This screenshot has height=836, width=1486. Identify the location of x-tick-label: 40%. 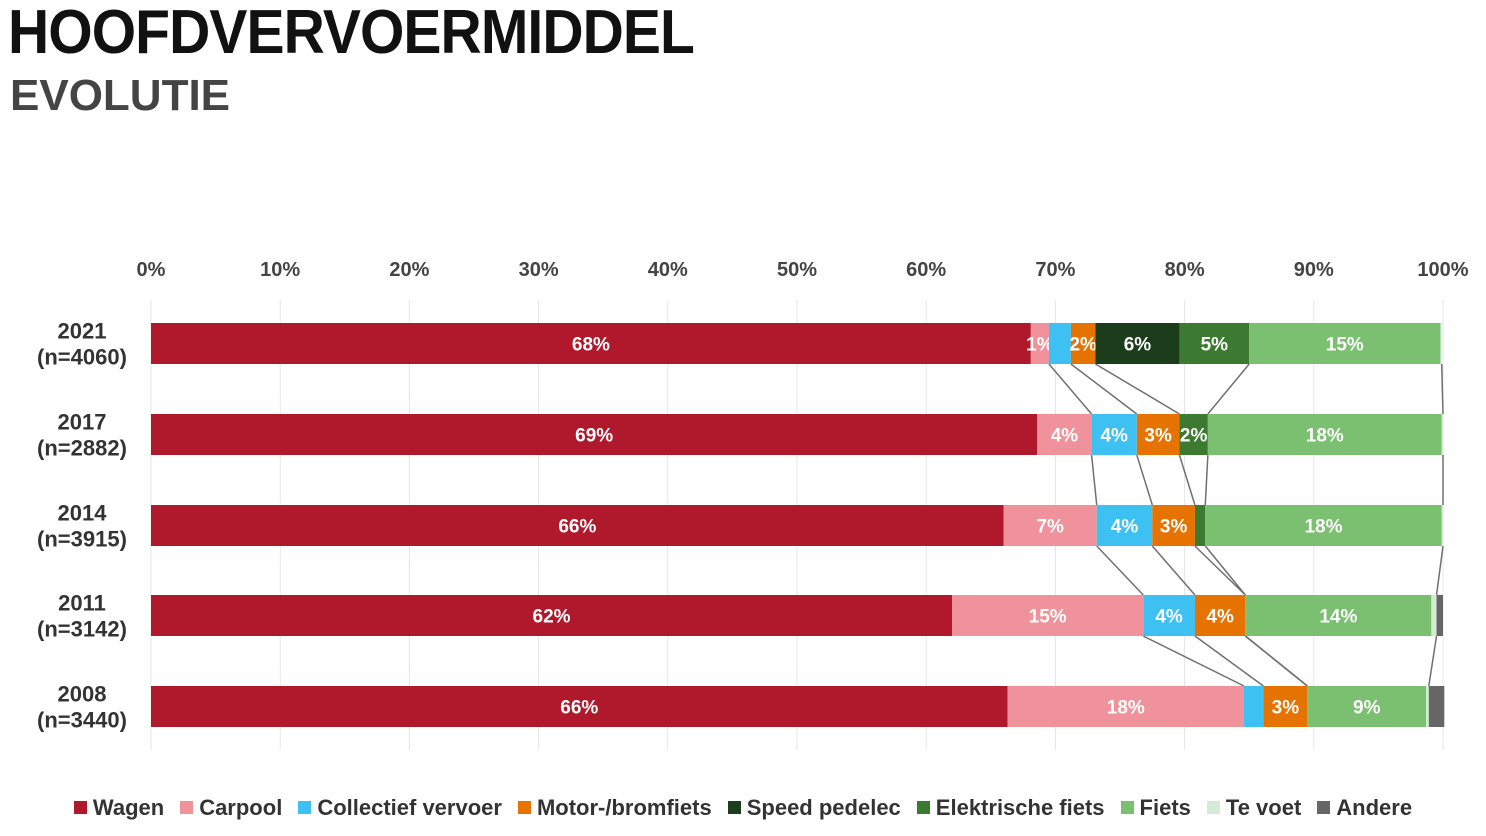
(668, 270).